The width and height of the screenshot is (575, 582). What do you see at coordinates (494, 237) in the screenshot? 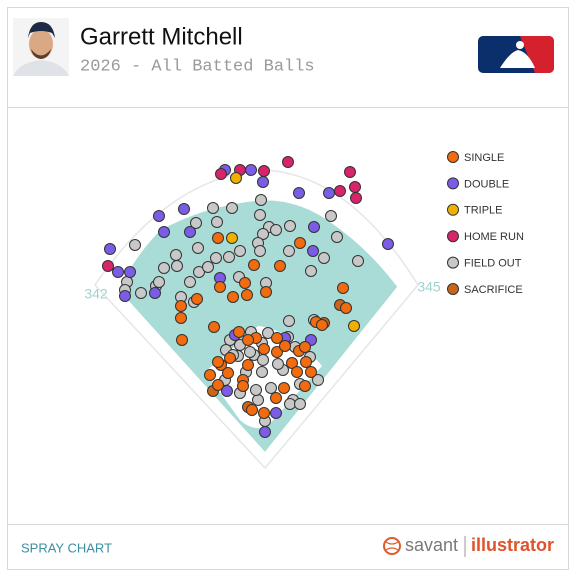
I see `legend-label: HOME RUN` at bounding box center [494, 237].